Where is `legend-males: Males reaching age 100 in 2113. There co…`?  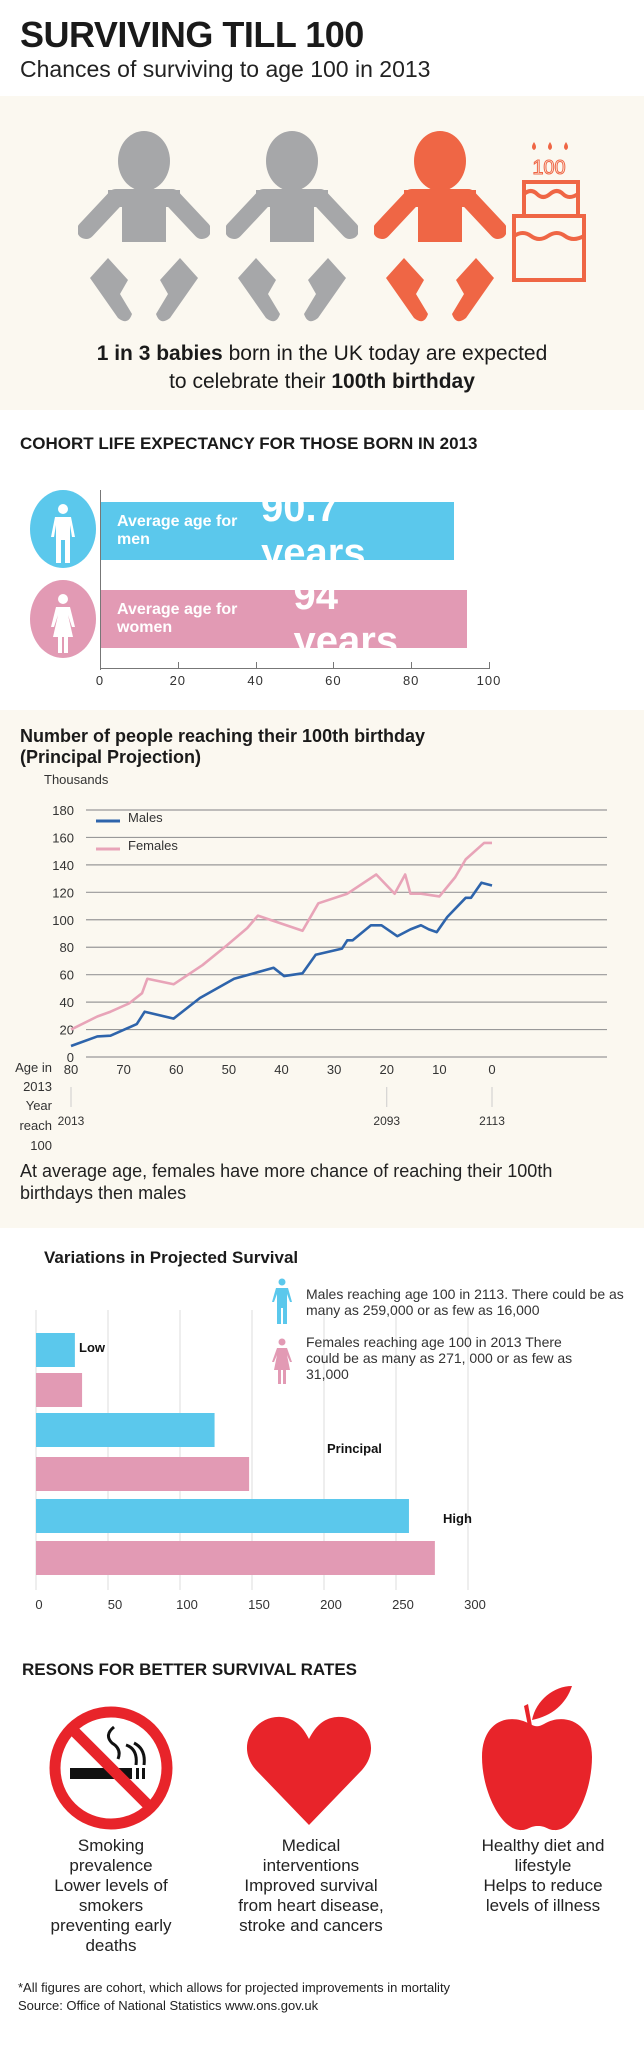
legend-males: Males reaching age 100 in 2113. There co… is located at coordinates (465, 1302).